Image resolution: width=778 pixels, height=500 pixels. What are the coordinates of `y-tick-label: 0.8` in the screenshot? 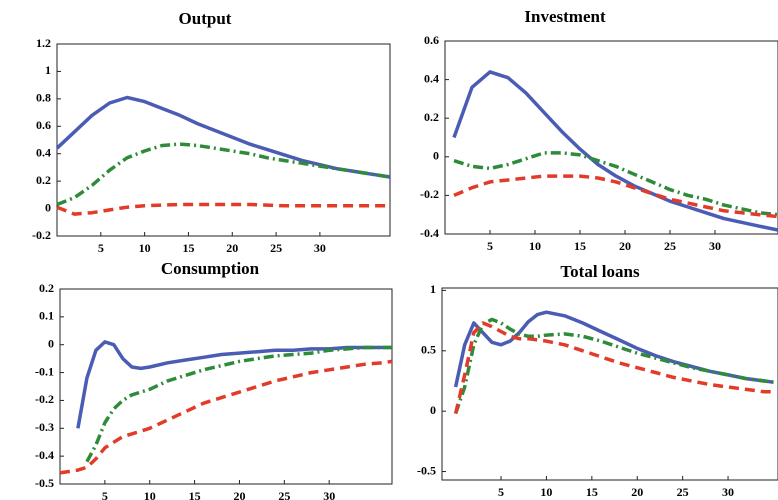 It's located at (43, 98).